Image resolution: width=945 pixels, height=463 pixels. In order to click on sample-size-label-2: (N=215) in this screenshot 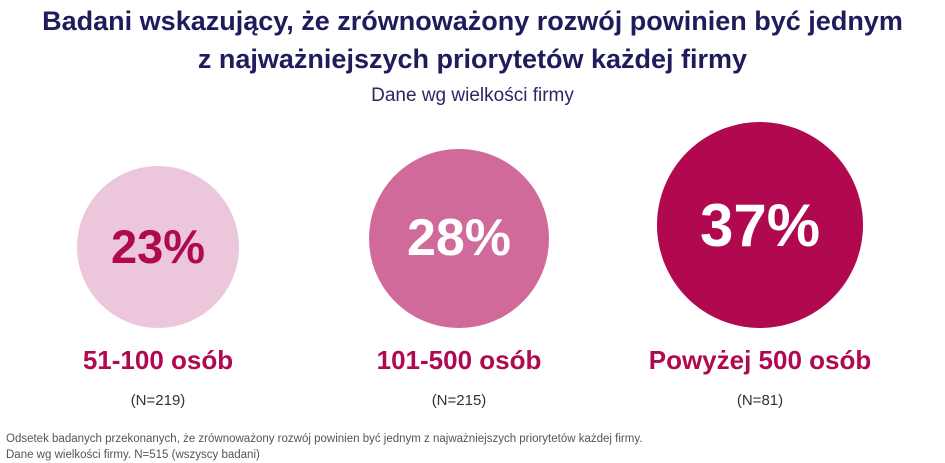, I will do `click(459, 401)`.